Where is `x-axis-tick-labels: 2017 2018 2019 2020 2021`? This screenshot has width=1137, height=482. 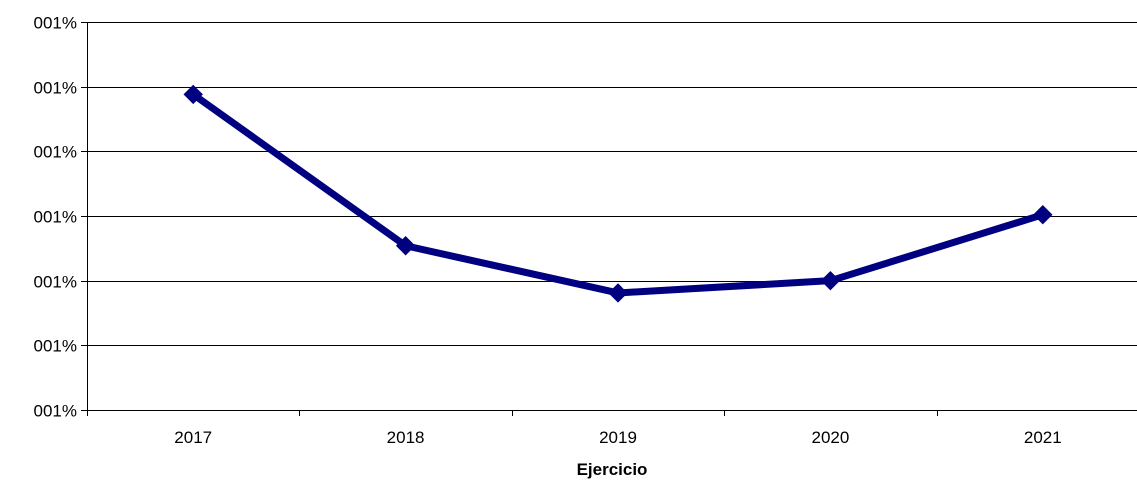
x-axis-tick-labels: 2017 2018 2019 2020 2021 is located at coordinates (617, 437).